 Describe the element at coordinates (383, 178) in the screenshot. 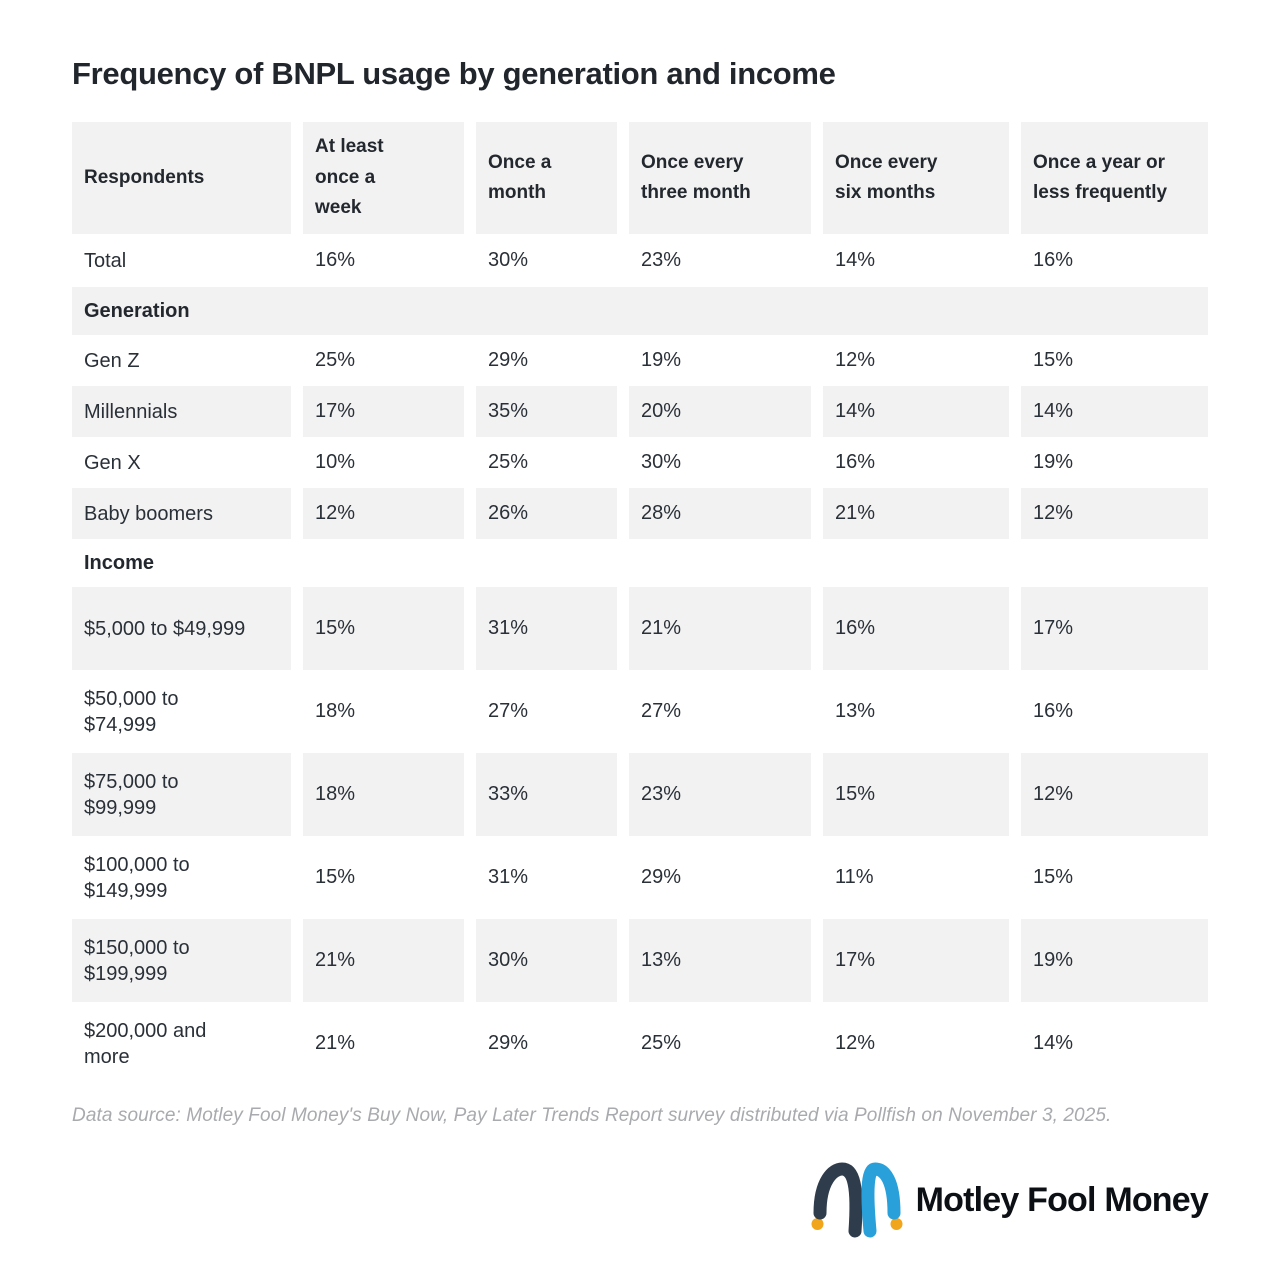

I see `column-header-once-a-week: At least once a week` at that location.